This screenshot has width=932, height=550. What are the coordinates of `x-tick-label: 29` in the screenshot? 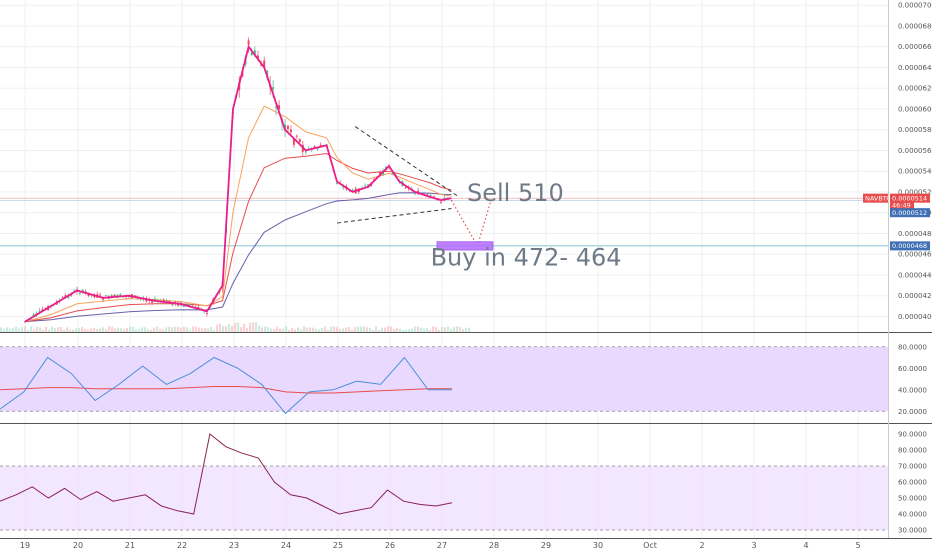 It's located at (546, 545).